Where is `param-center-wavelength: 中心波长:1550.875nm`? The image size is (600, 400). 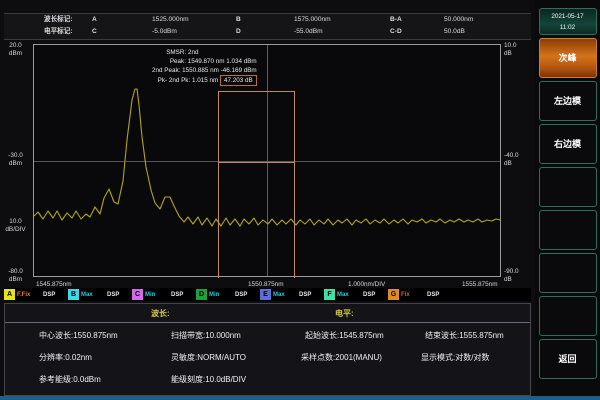
param-center-wavelength: 中心波长:1550.875nm is located at coordinates (78, 335).